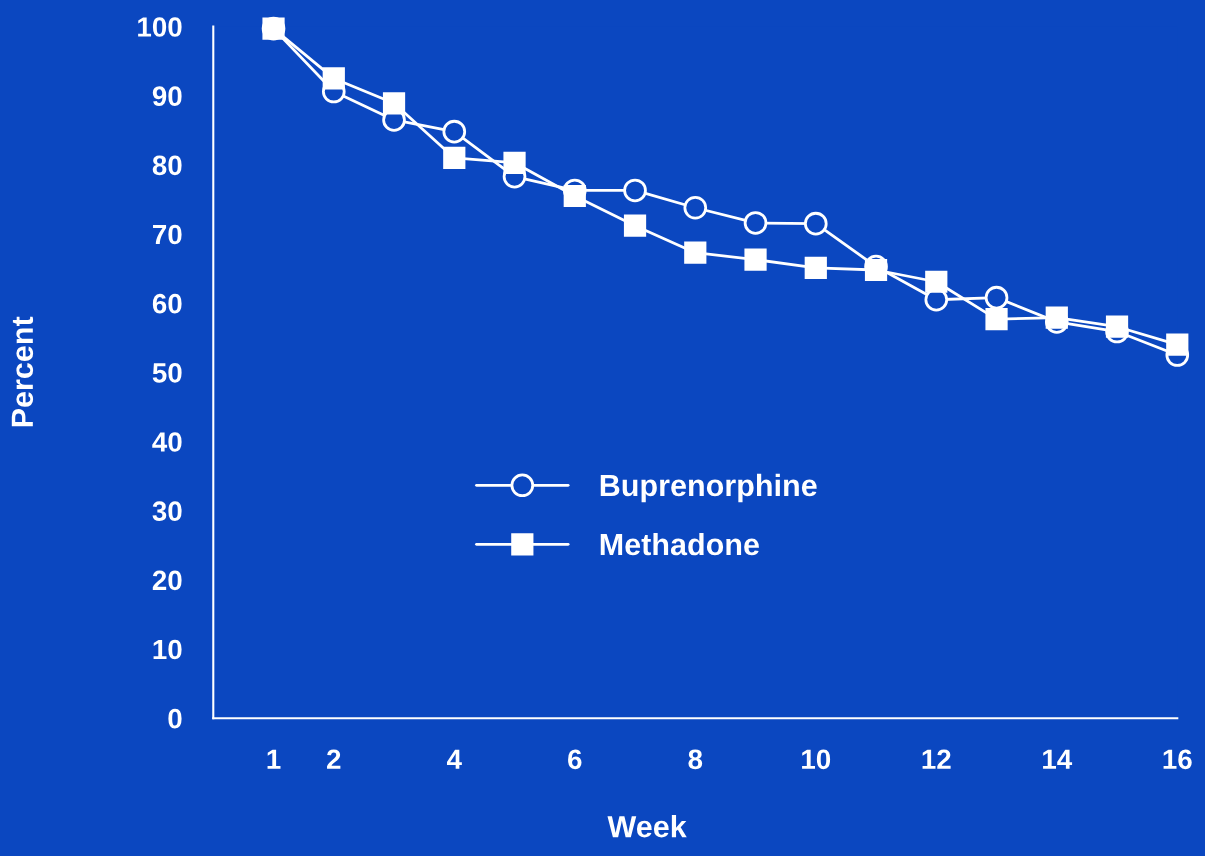 This screenshot has height=856, width=1205. What do you see at coordinates (816, 759) in the screenshot?
I see `x-tick-label: 10` at bounding box center [816, 759].